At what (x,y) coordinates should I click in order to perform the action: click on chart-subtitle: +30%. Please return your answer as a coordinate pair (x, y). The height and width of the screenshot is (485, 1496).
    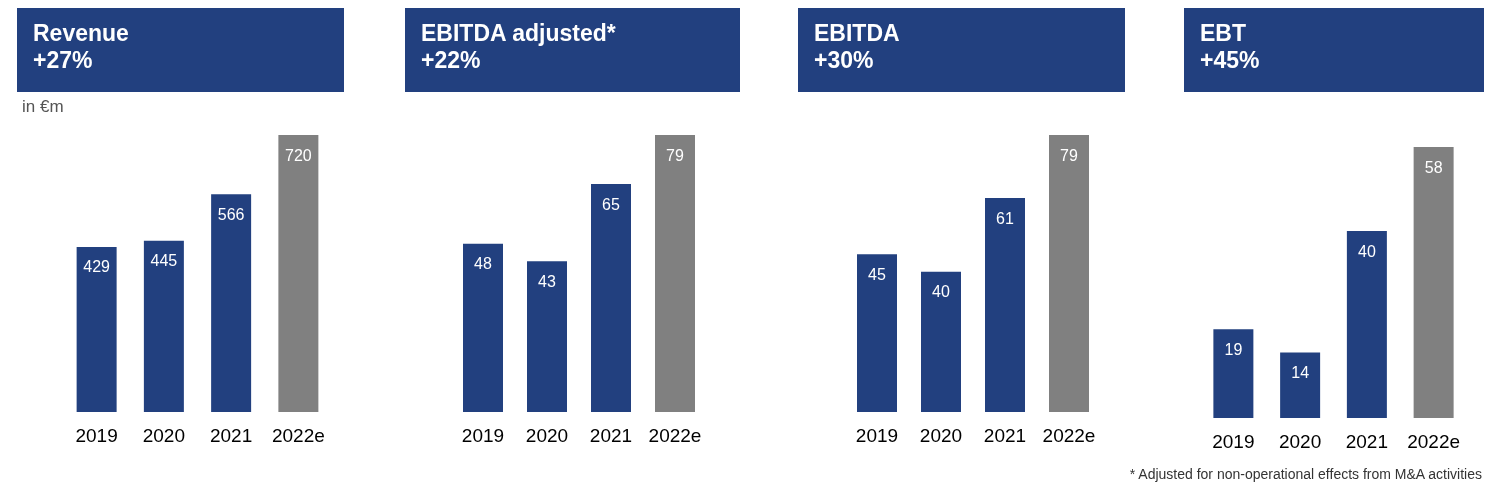
    Looking at the image, I should click on (844, 60).